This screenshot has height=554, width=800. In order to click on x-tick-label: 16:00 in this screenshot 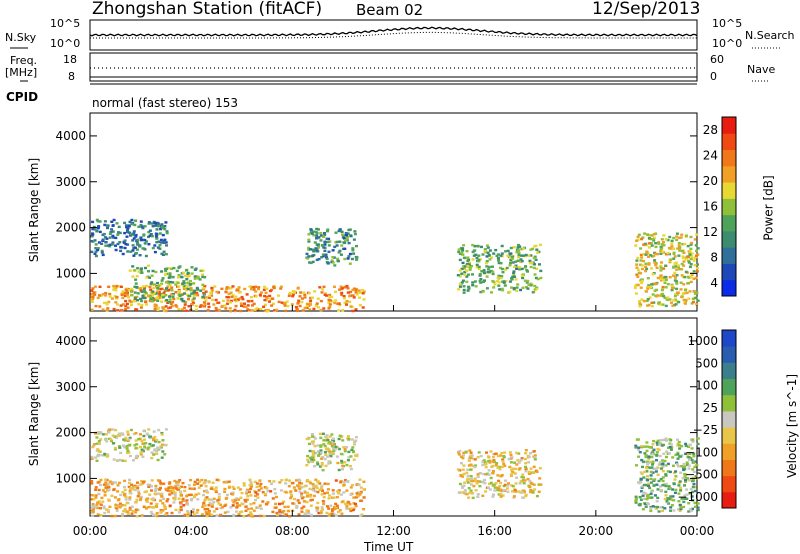, I will do `click(494, 531)`.